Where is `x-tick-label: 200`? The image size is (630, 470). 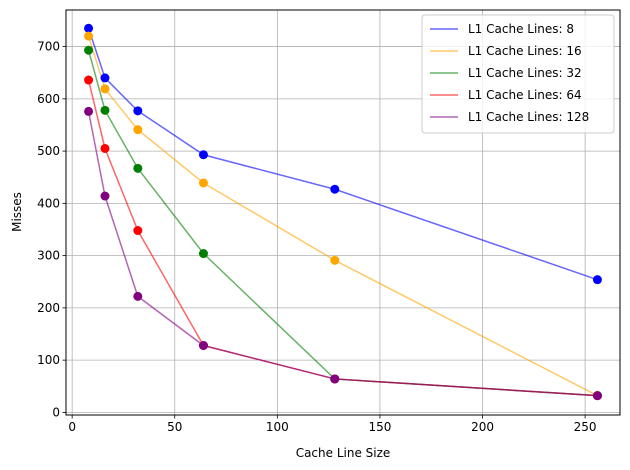
x-tick-label: 200 is located at coordinates (482, 427).